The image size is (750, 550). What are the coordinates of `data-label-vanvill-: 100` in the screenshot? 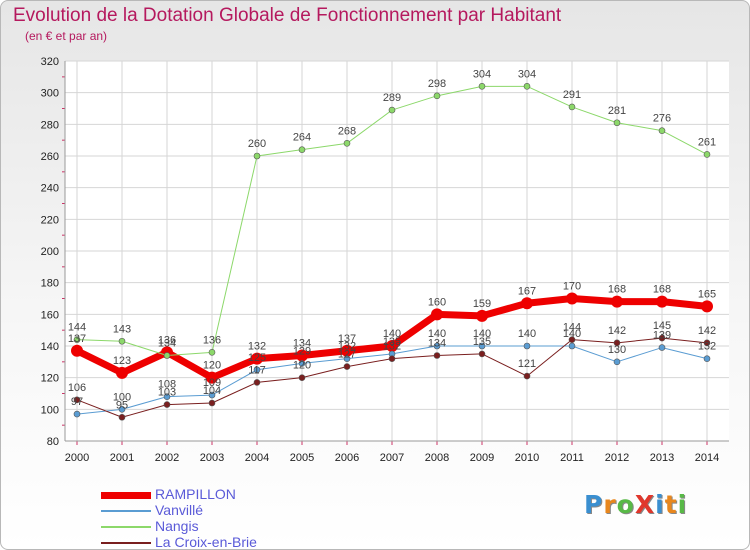 It's located at (122, 397).